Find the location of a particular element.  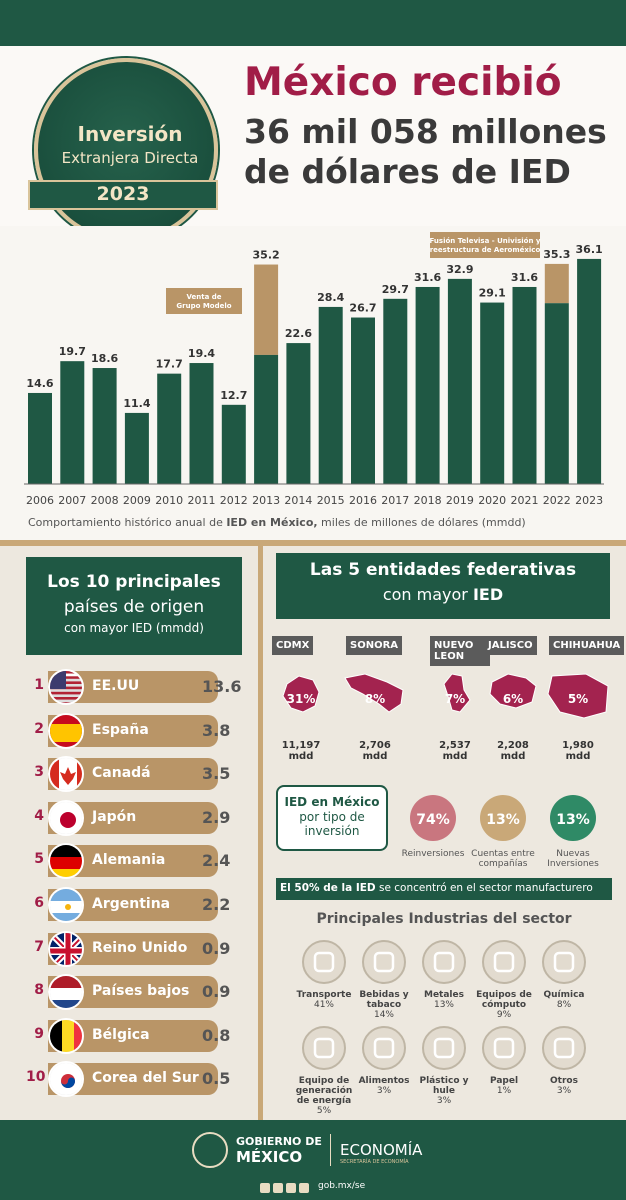

industry-percentage: 41% is located at coordinates (323, 1005).